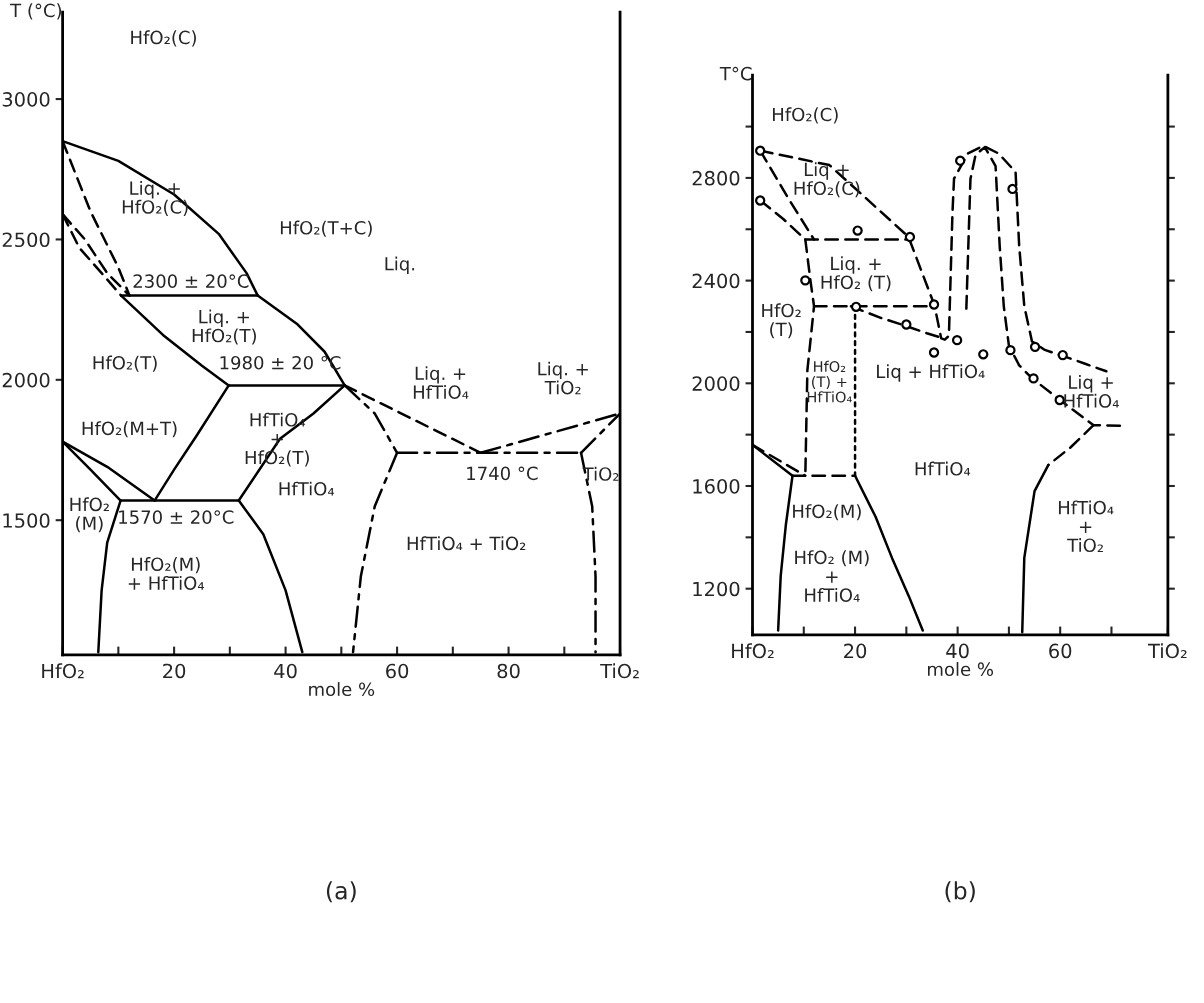 This screenshot has height=1003, width=1204. I want to click on annotation: Liq. + HfTiO₄, so click(441, 382).